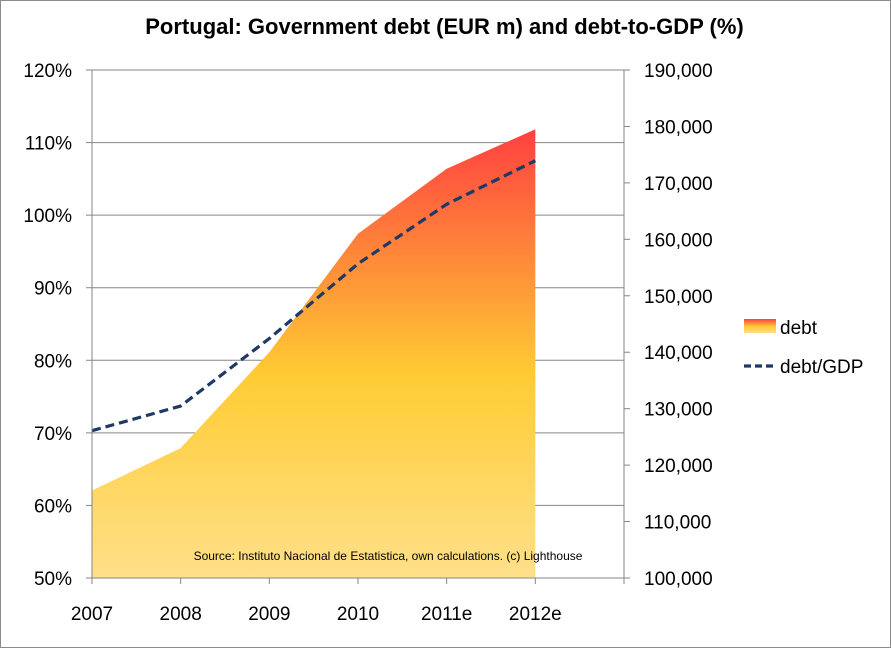  I want to click on left-tick-label: 50%, so click(53, 579).